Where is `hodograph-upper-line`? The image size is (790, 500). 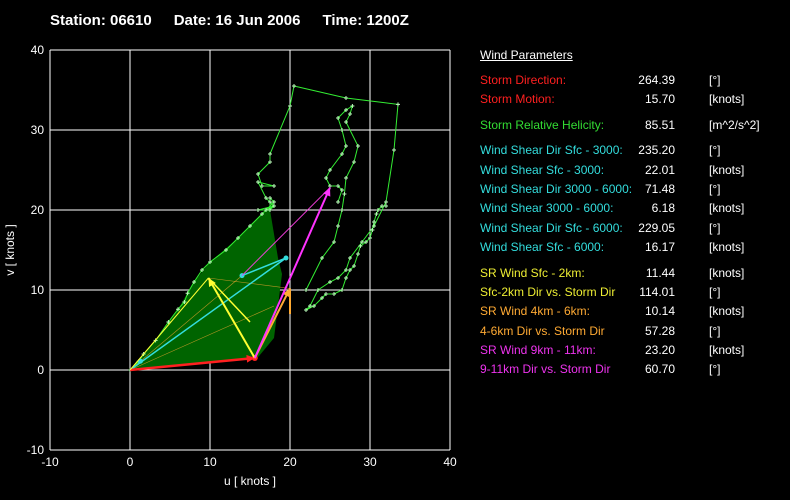 hodograph-upper-line is located at coordinates (332, 197).